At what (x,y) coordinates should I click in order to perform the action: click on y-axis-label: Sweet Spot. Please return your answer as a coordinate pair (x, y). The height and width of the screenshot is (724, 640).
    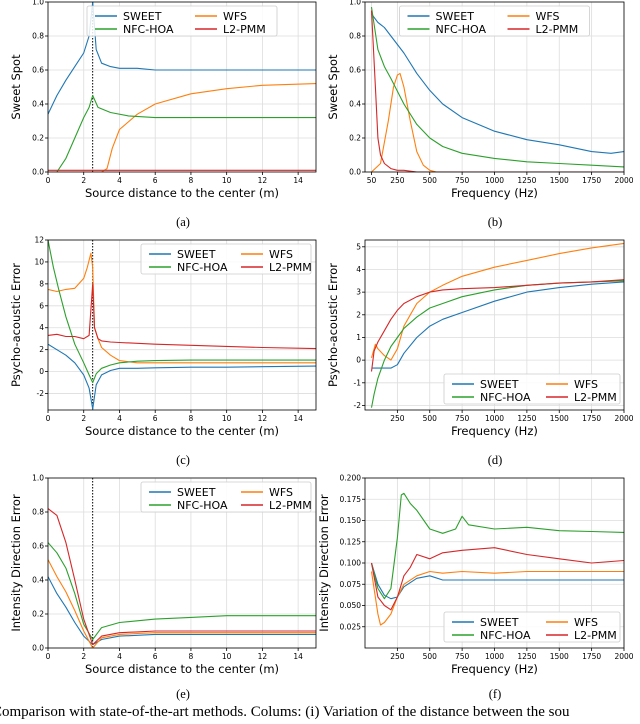
    Looking at the image, I should click on (16, 87).